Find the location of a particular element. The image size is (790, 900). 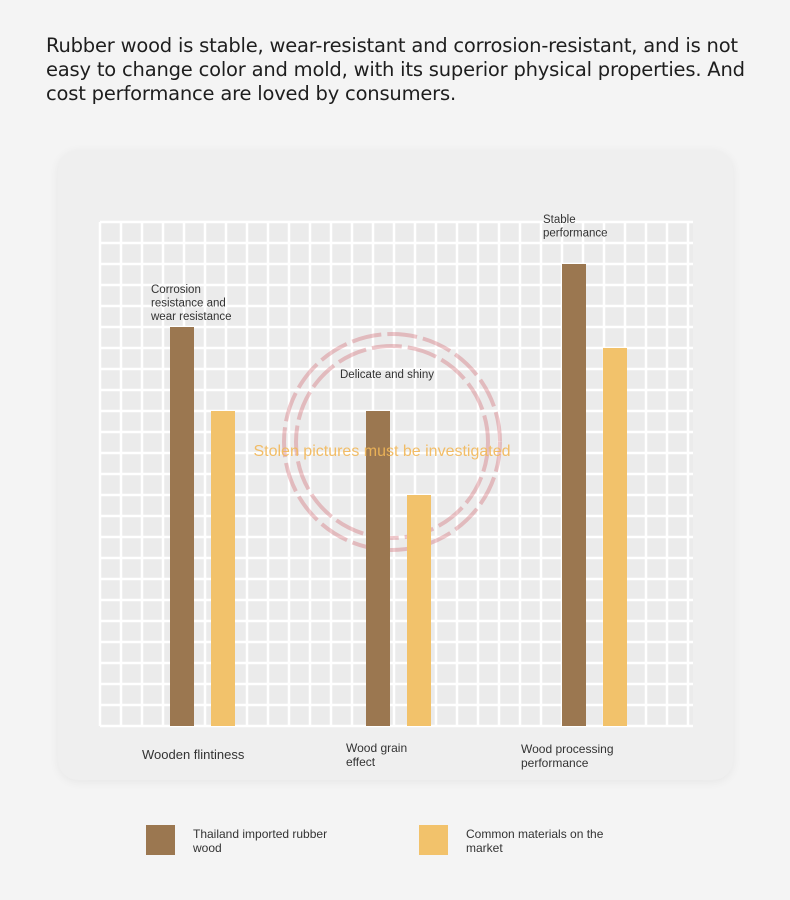

x-tick-label: Wood processing is located at coordinates (567, 749).